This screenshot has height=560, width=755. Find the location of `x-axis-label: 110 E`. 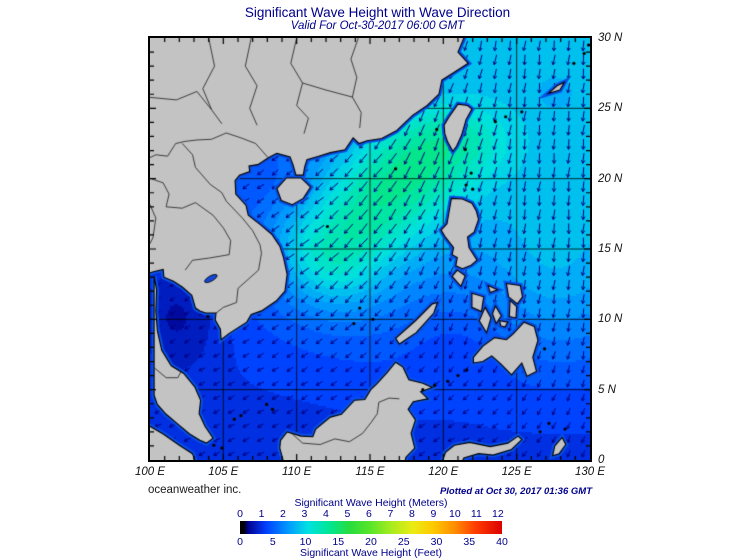

x-axis-label: 110 E is located at coordinates (297, 472).